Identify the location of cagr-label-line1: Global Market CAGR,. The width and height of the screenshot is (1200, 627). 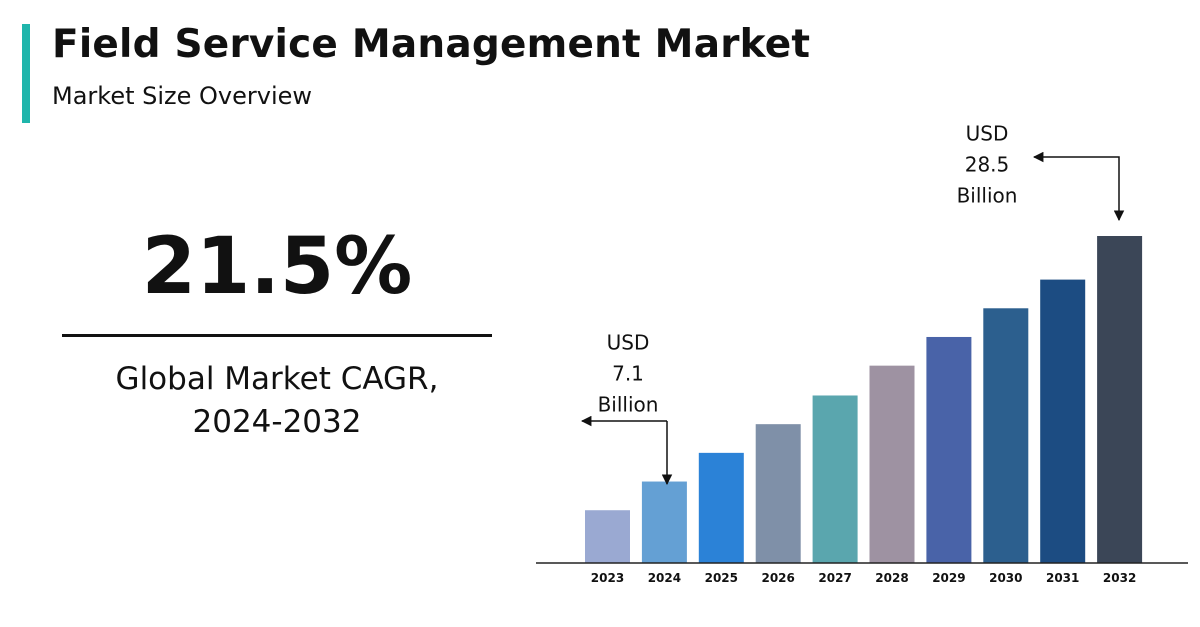
(277, 379).